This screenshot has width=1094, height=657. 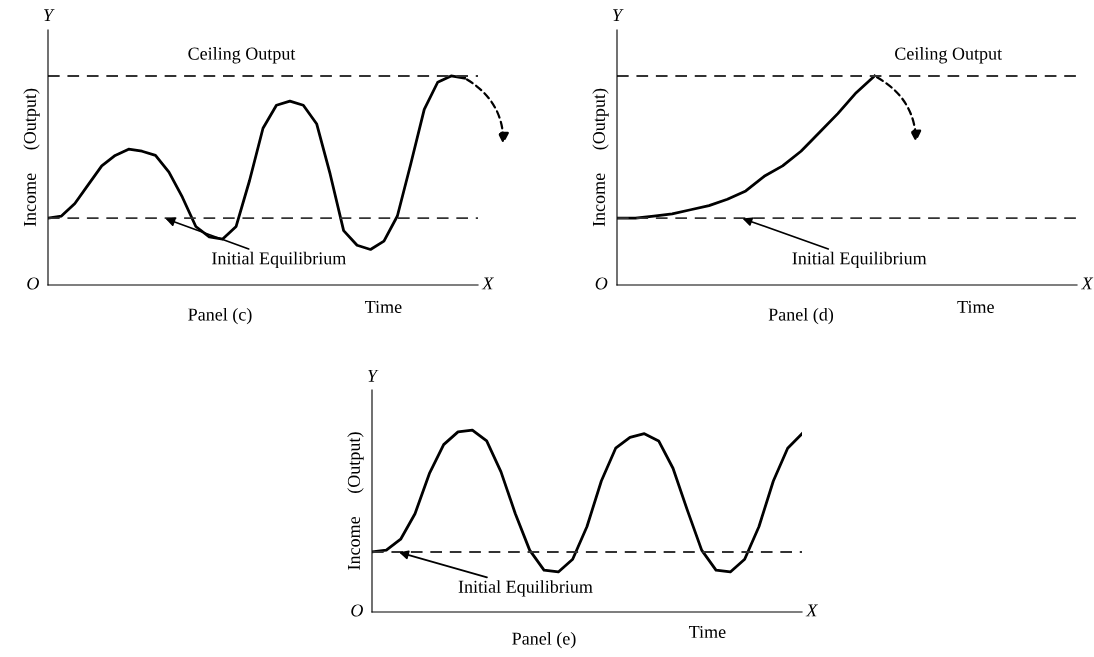 I want to click on text: Panel (e), so click(x=544, y=640).